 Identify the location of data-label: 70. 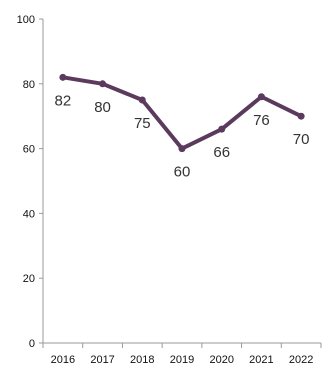
(301, 139).